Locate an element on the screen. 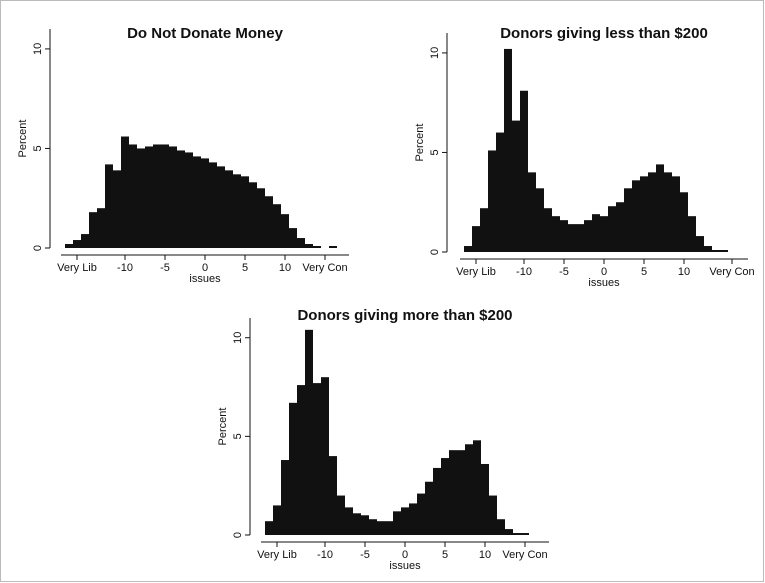 The width and height of the screenshot is (765, 583). chart-title: Donors giving less than $200 is located at coordinates (604, 33).